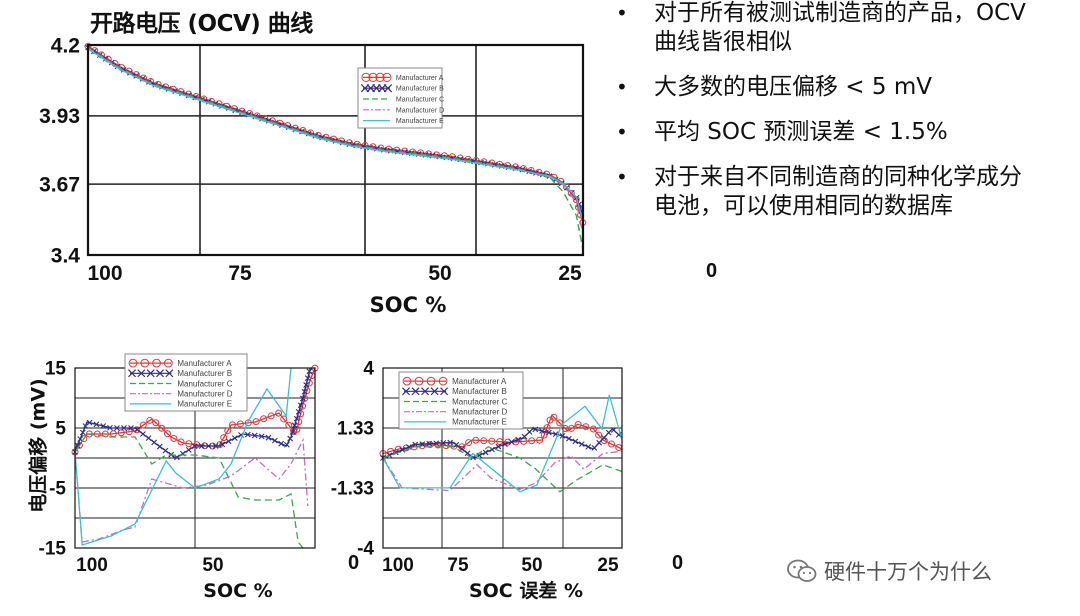 This screenshot has height=616, width=1080. What do you see at coordinates (240, 273) in the screenshot?
I see `x-tick-label: 75` at bounding box center [240, 273].